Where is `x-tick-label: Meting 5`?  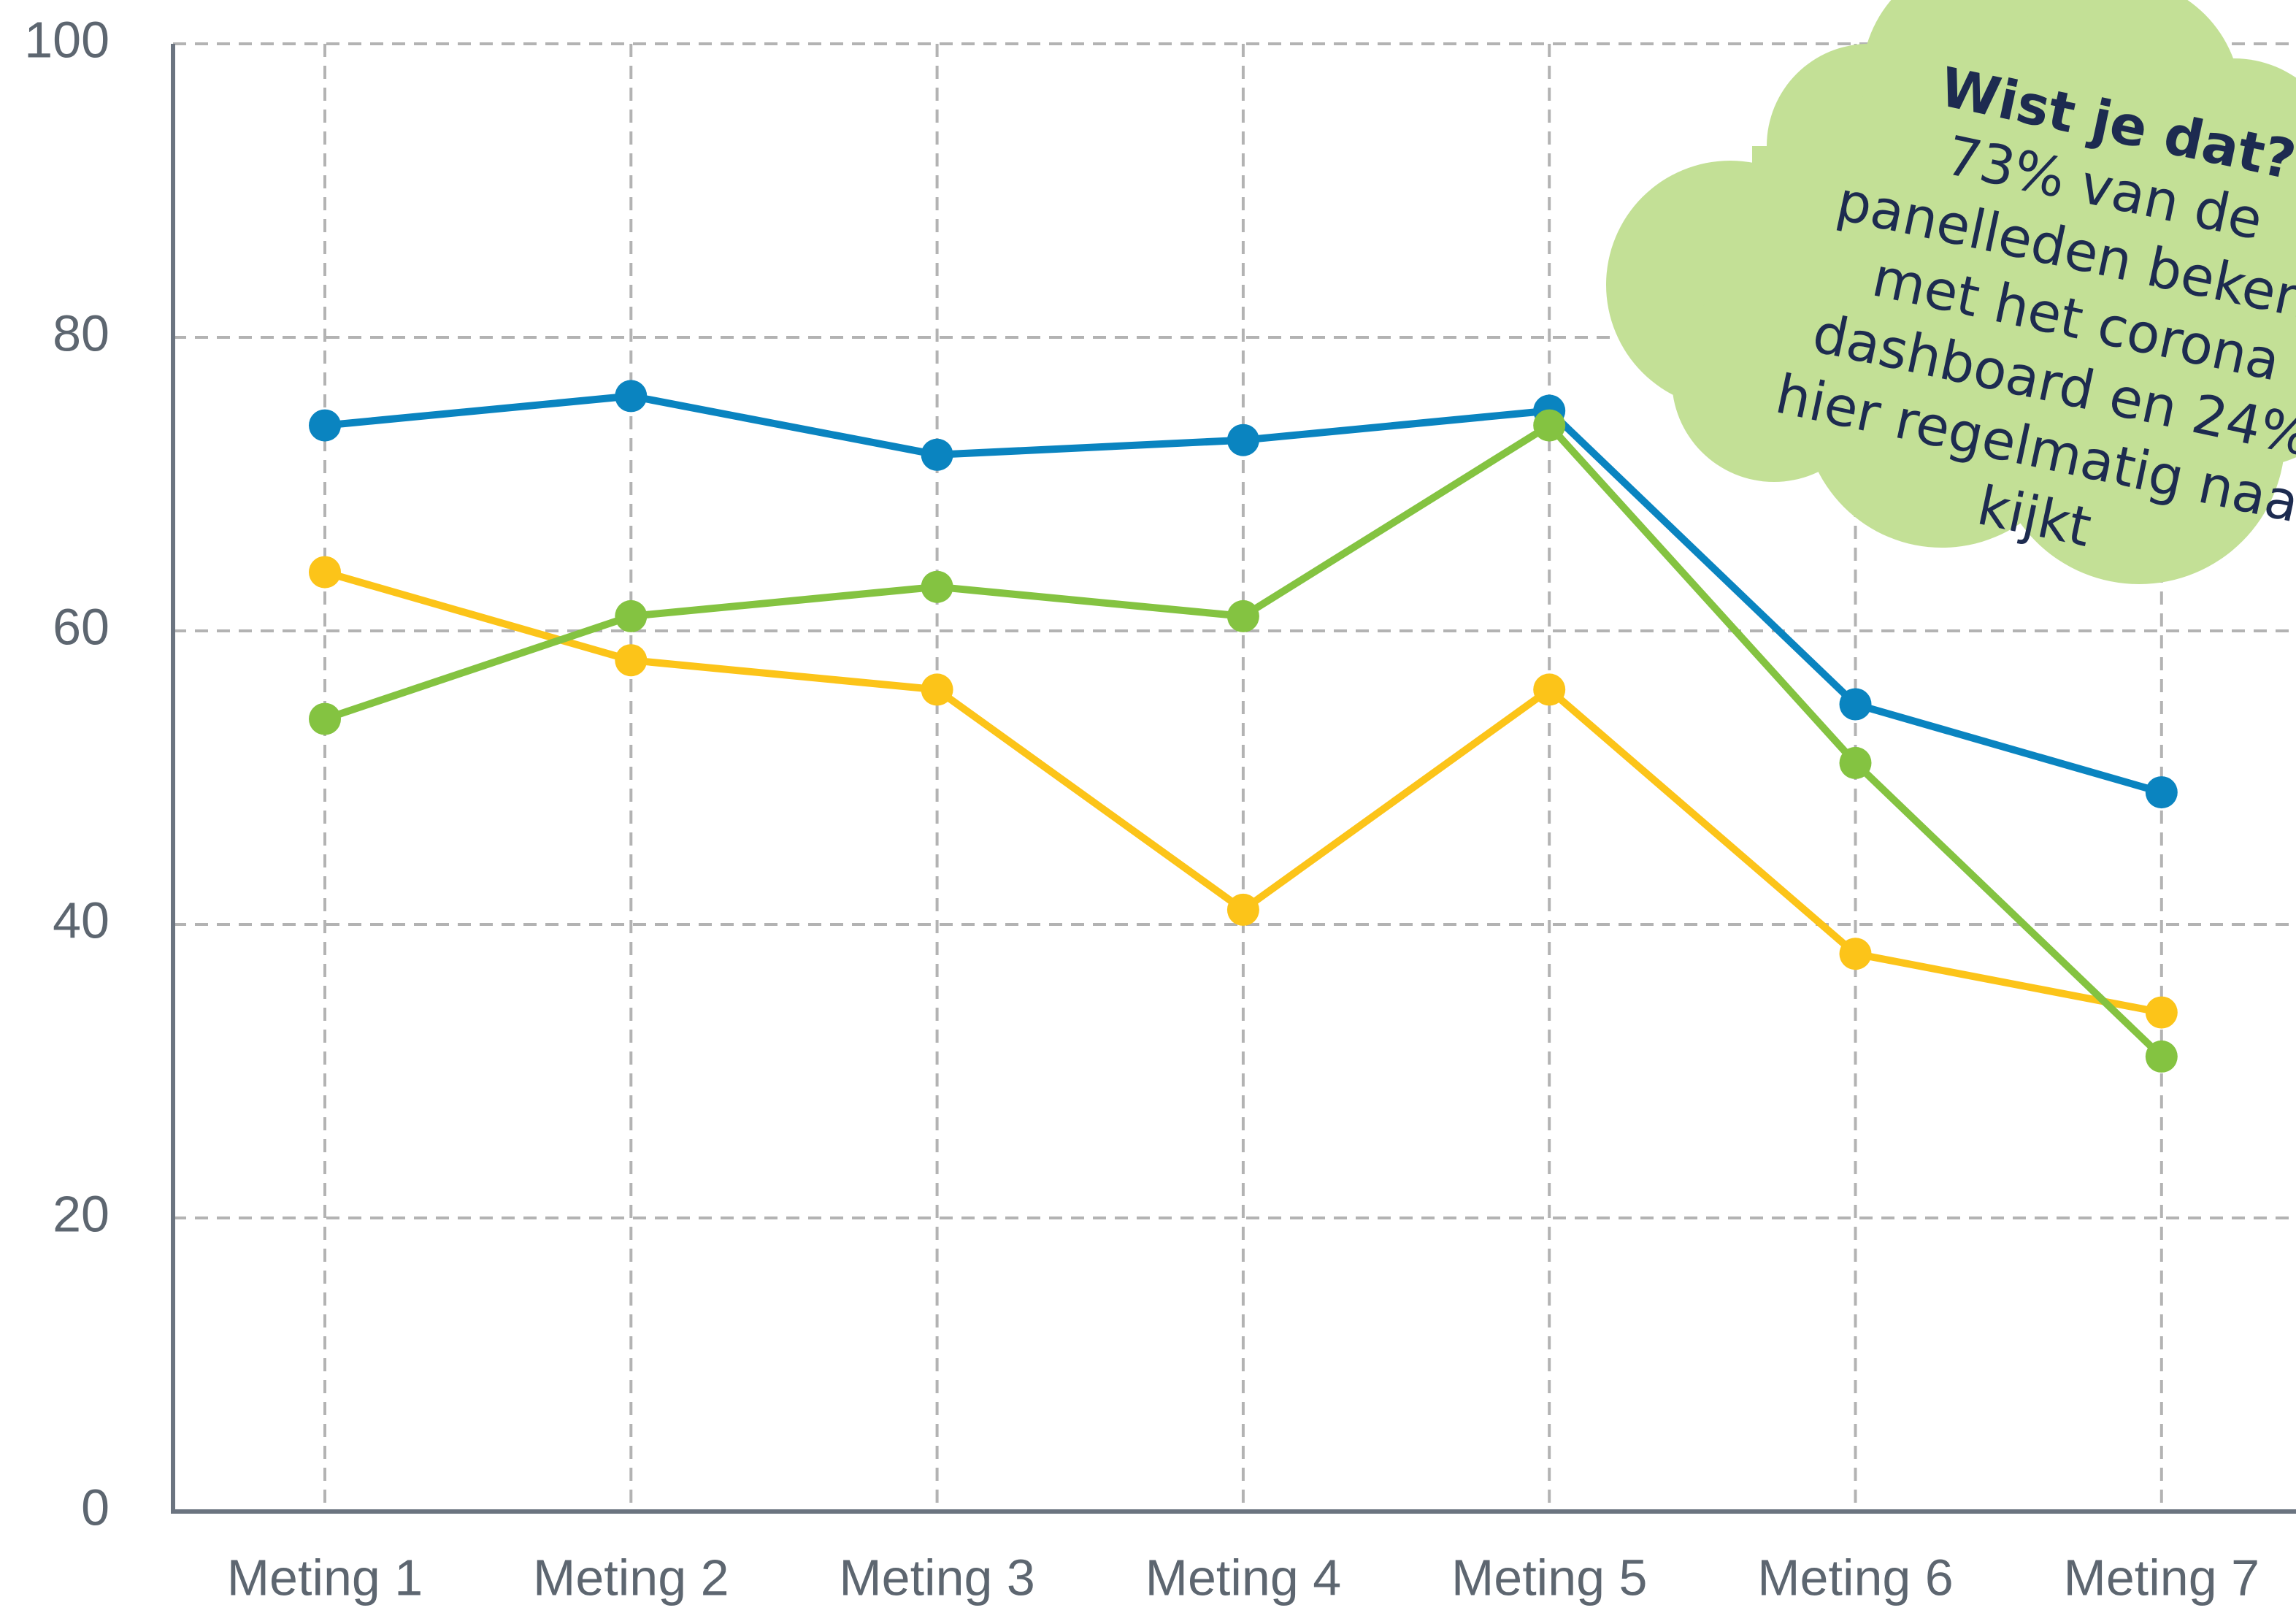
x-tick-label: Meting 5 is located at coordinates (1549, 1577).